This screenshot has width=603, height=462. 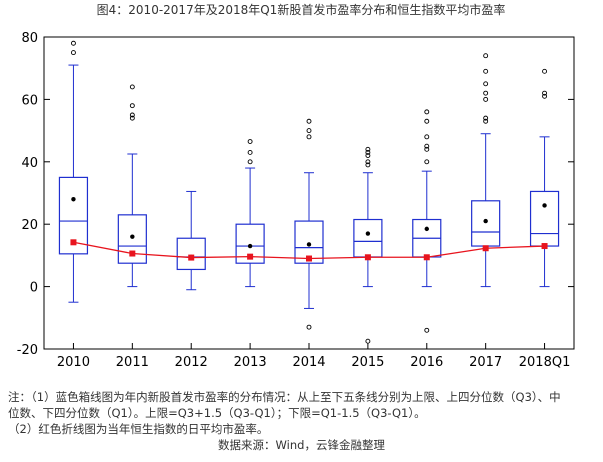 What do you see at coordinates (427, 221) in the screenshot?
I see `box-2016` at bounding box center [427, 221].